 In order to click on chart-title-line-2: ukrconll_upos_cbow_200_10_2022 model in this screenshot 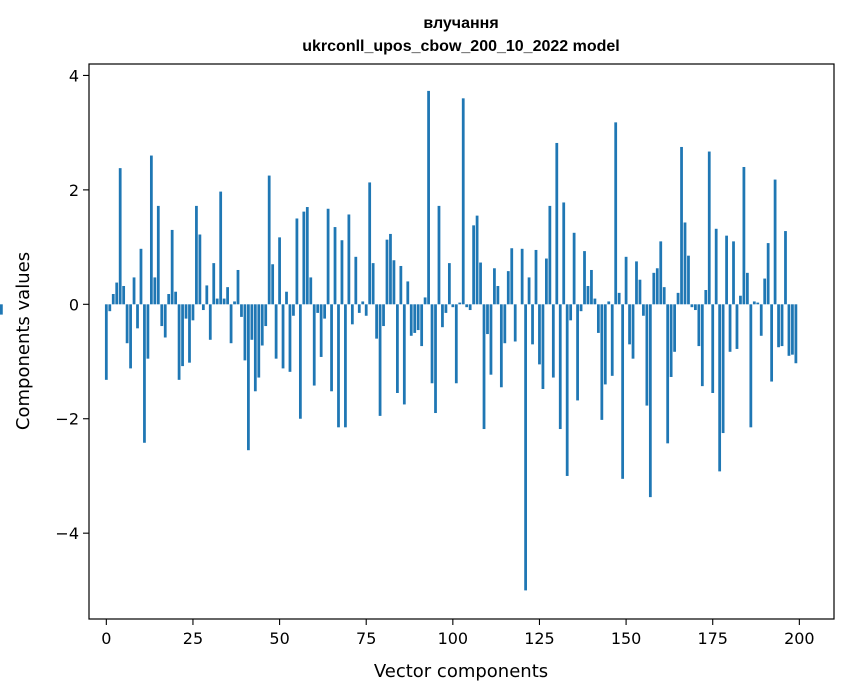, I will do `click(460, 46)`.